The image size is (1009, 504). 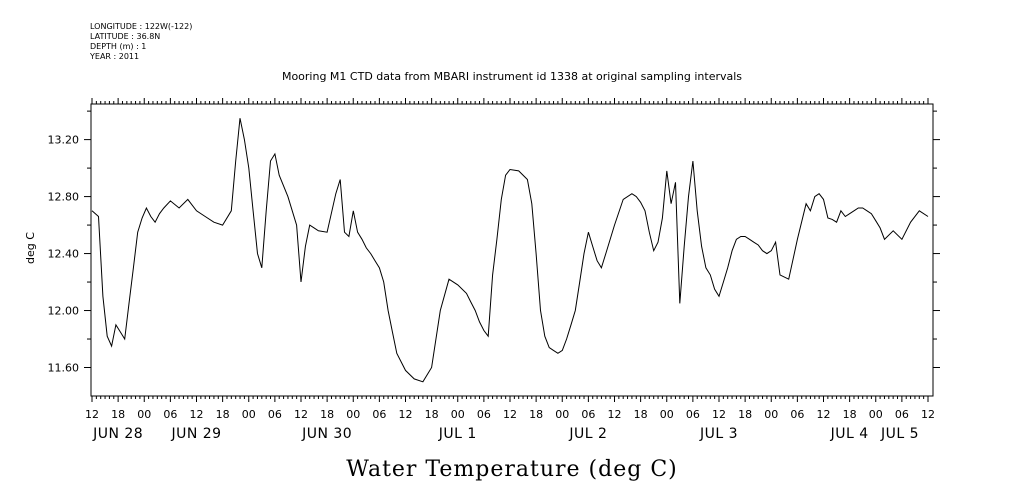 What do you see at coordinates (849, 434) in the screenshot?
I see `day-label: JUL 4` at bounding box center [849, 434].